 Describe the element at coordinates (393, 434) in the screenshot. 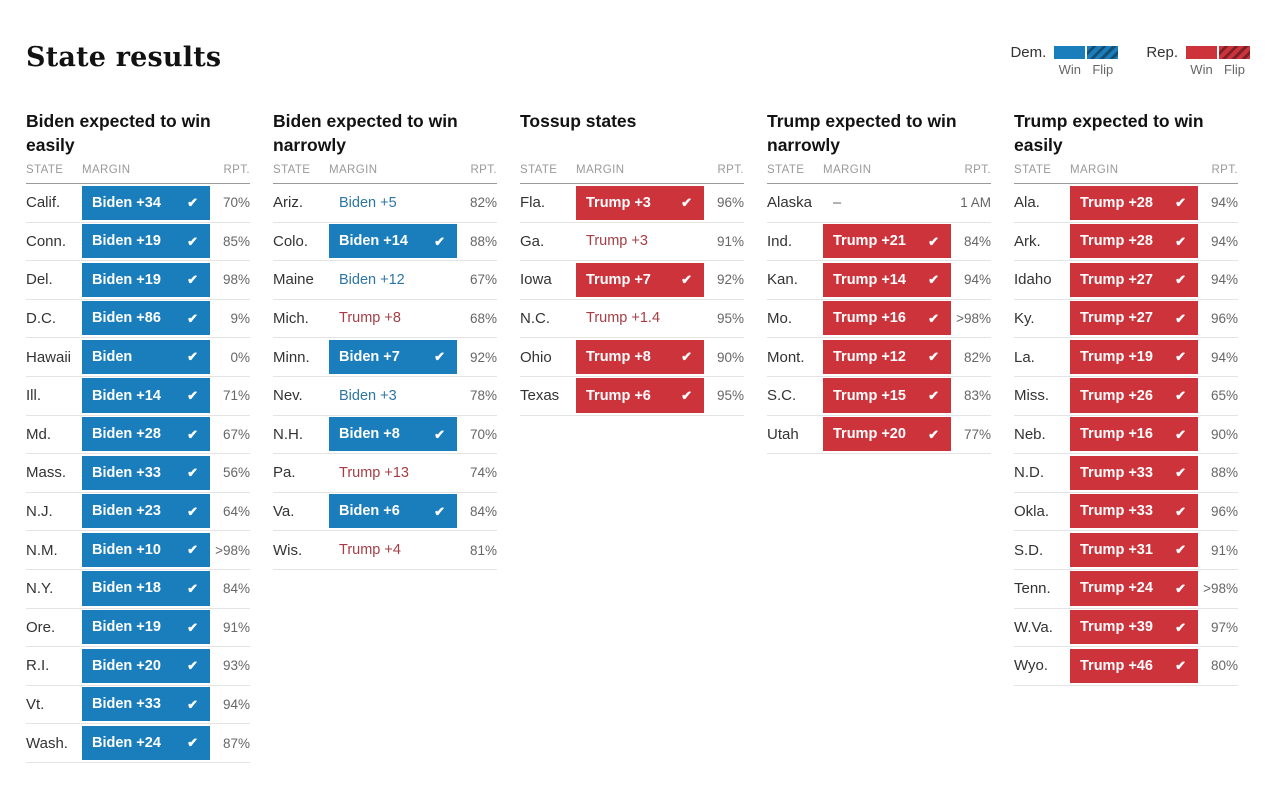

I see `margin-cell: Biden +8 ✔` at that location.